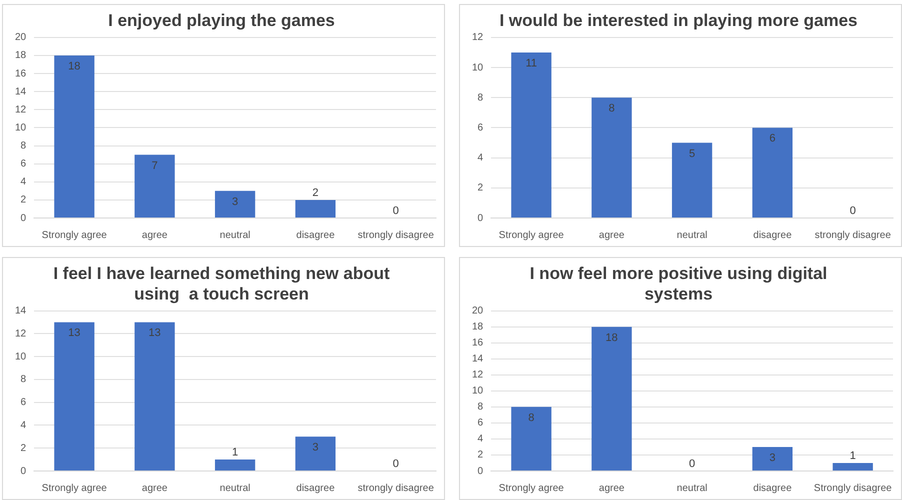 The image size is (902, 500). Describe the element at coordinates (692, 154) in the screenshot. I see `data-label: 5` at that location.